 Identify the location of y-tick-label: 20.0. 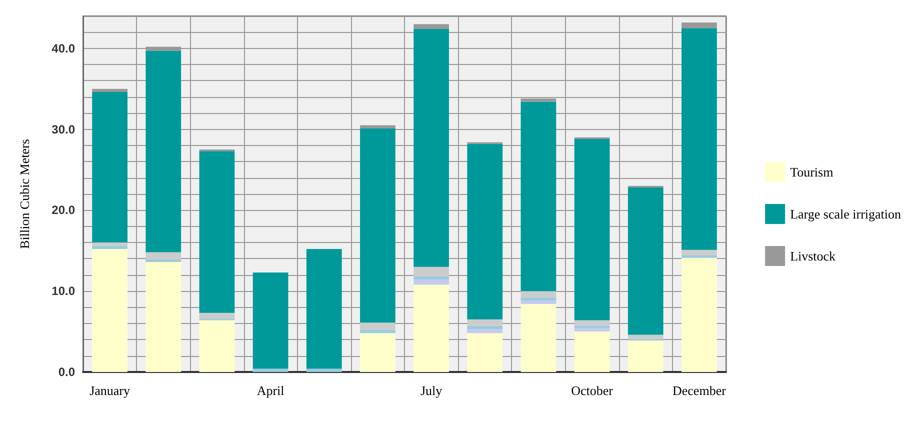
(64, 210).